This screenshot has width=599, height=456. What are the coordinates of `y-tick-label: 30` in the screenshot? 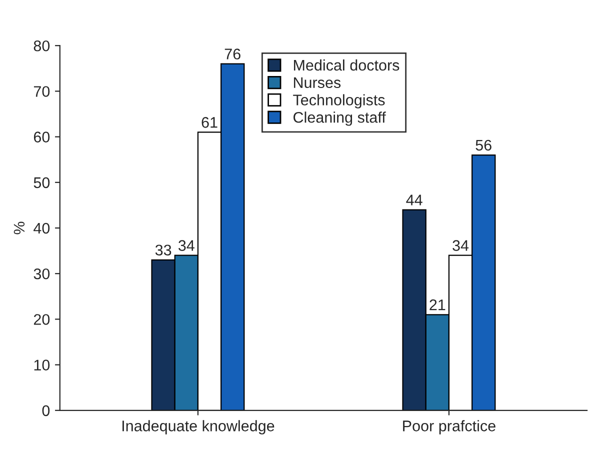 It's located at (42, 274).